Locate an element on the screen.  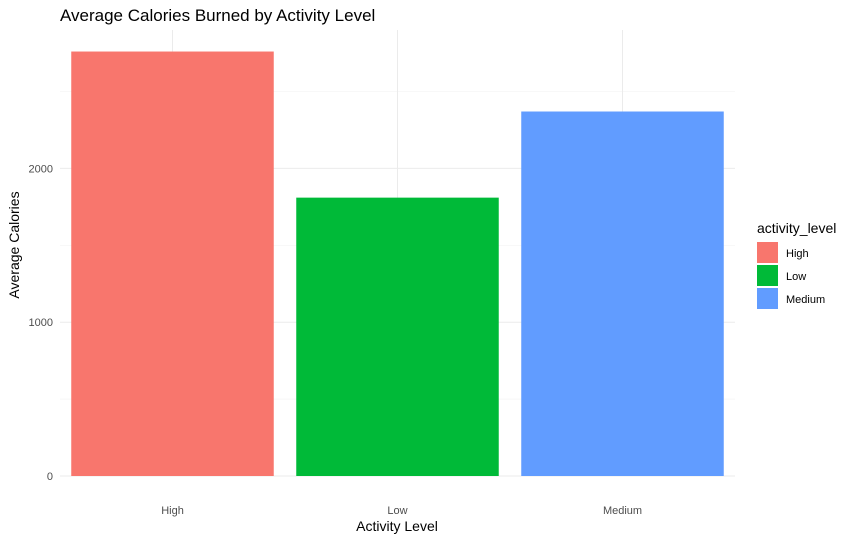
legend-label-medium: Medium is located at coordinates (805, 300).